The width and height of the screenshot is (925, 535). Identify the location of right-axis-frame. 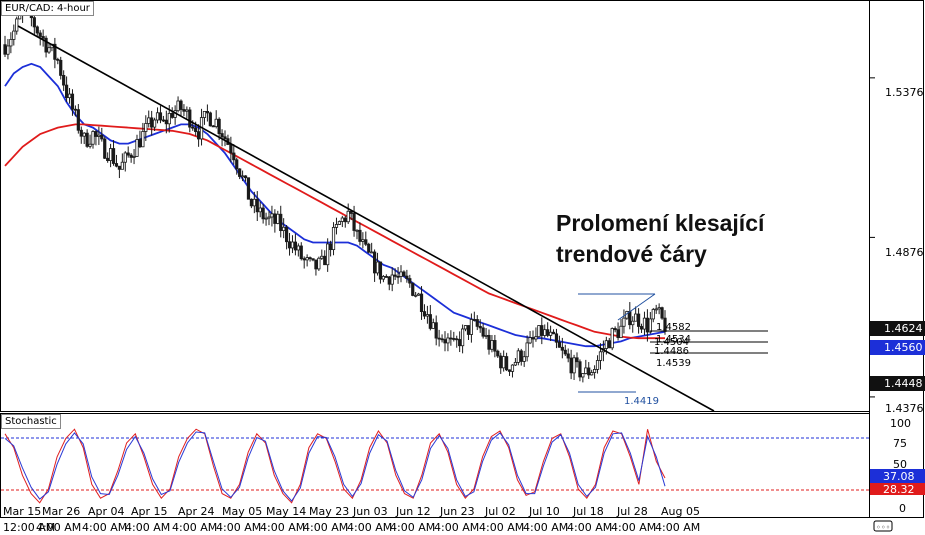
(896, 259).